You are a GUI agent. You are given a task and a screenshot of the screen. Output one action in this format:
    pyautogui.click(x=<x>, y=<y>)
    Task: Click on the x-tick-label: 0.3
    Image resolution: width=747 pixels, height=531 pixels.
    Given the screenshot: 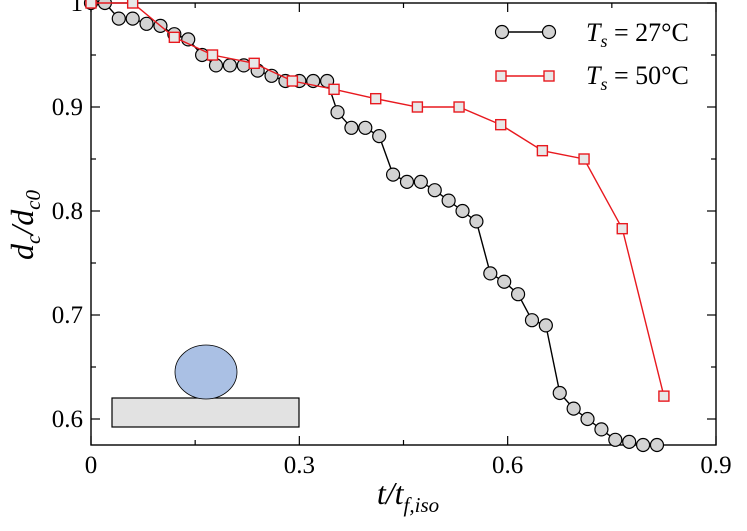 What is the action you would take?
    pyautogui.click(x=299, y=465)
    